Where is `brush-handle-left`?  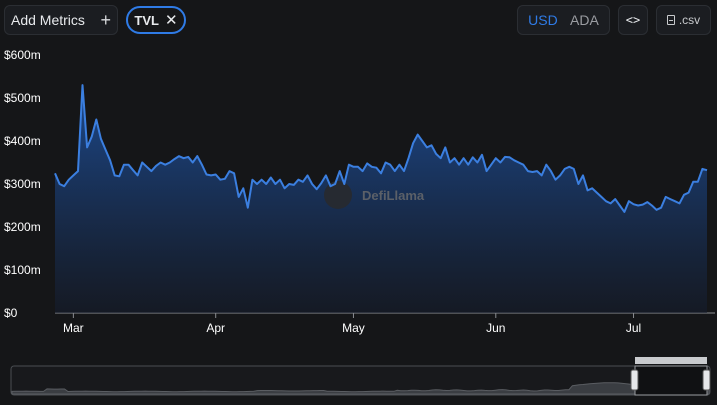 brush-handle-left is located at coordinates (634, 380).